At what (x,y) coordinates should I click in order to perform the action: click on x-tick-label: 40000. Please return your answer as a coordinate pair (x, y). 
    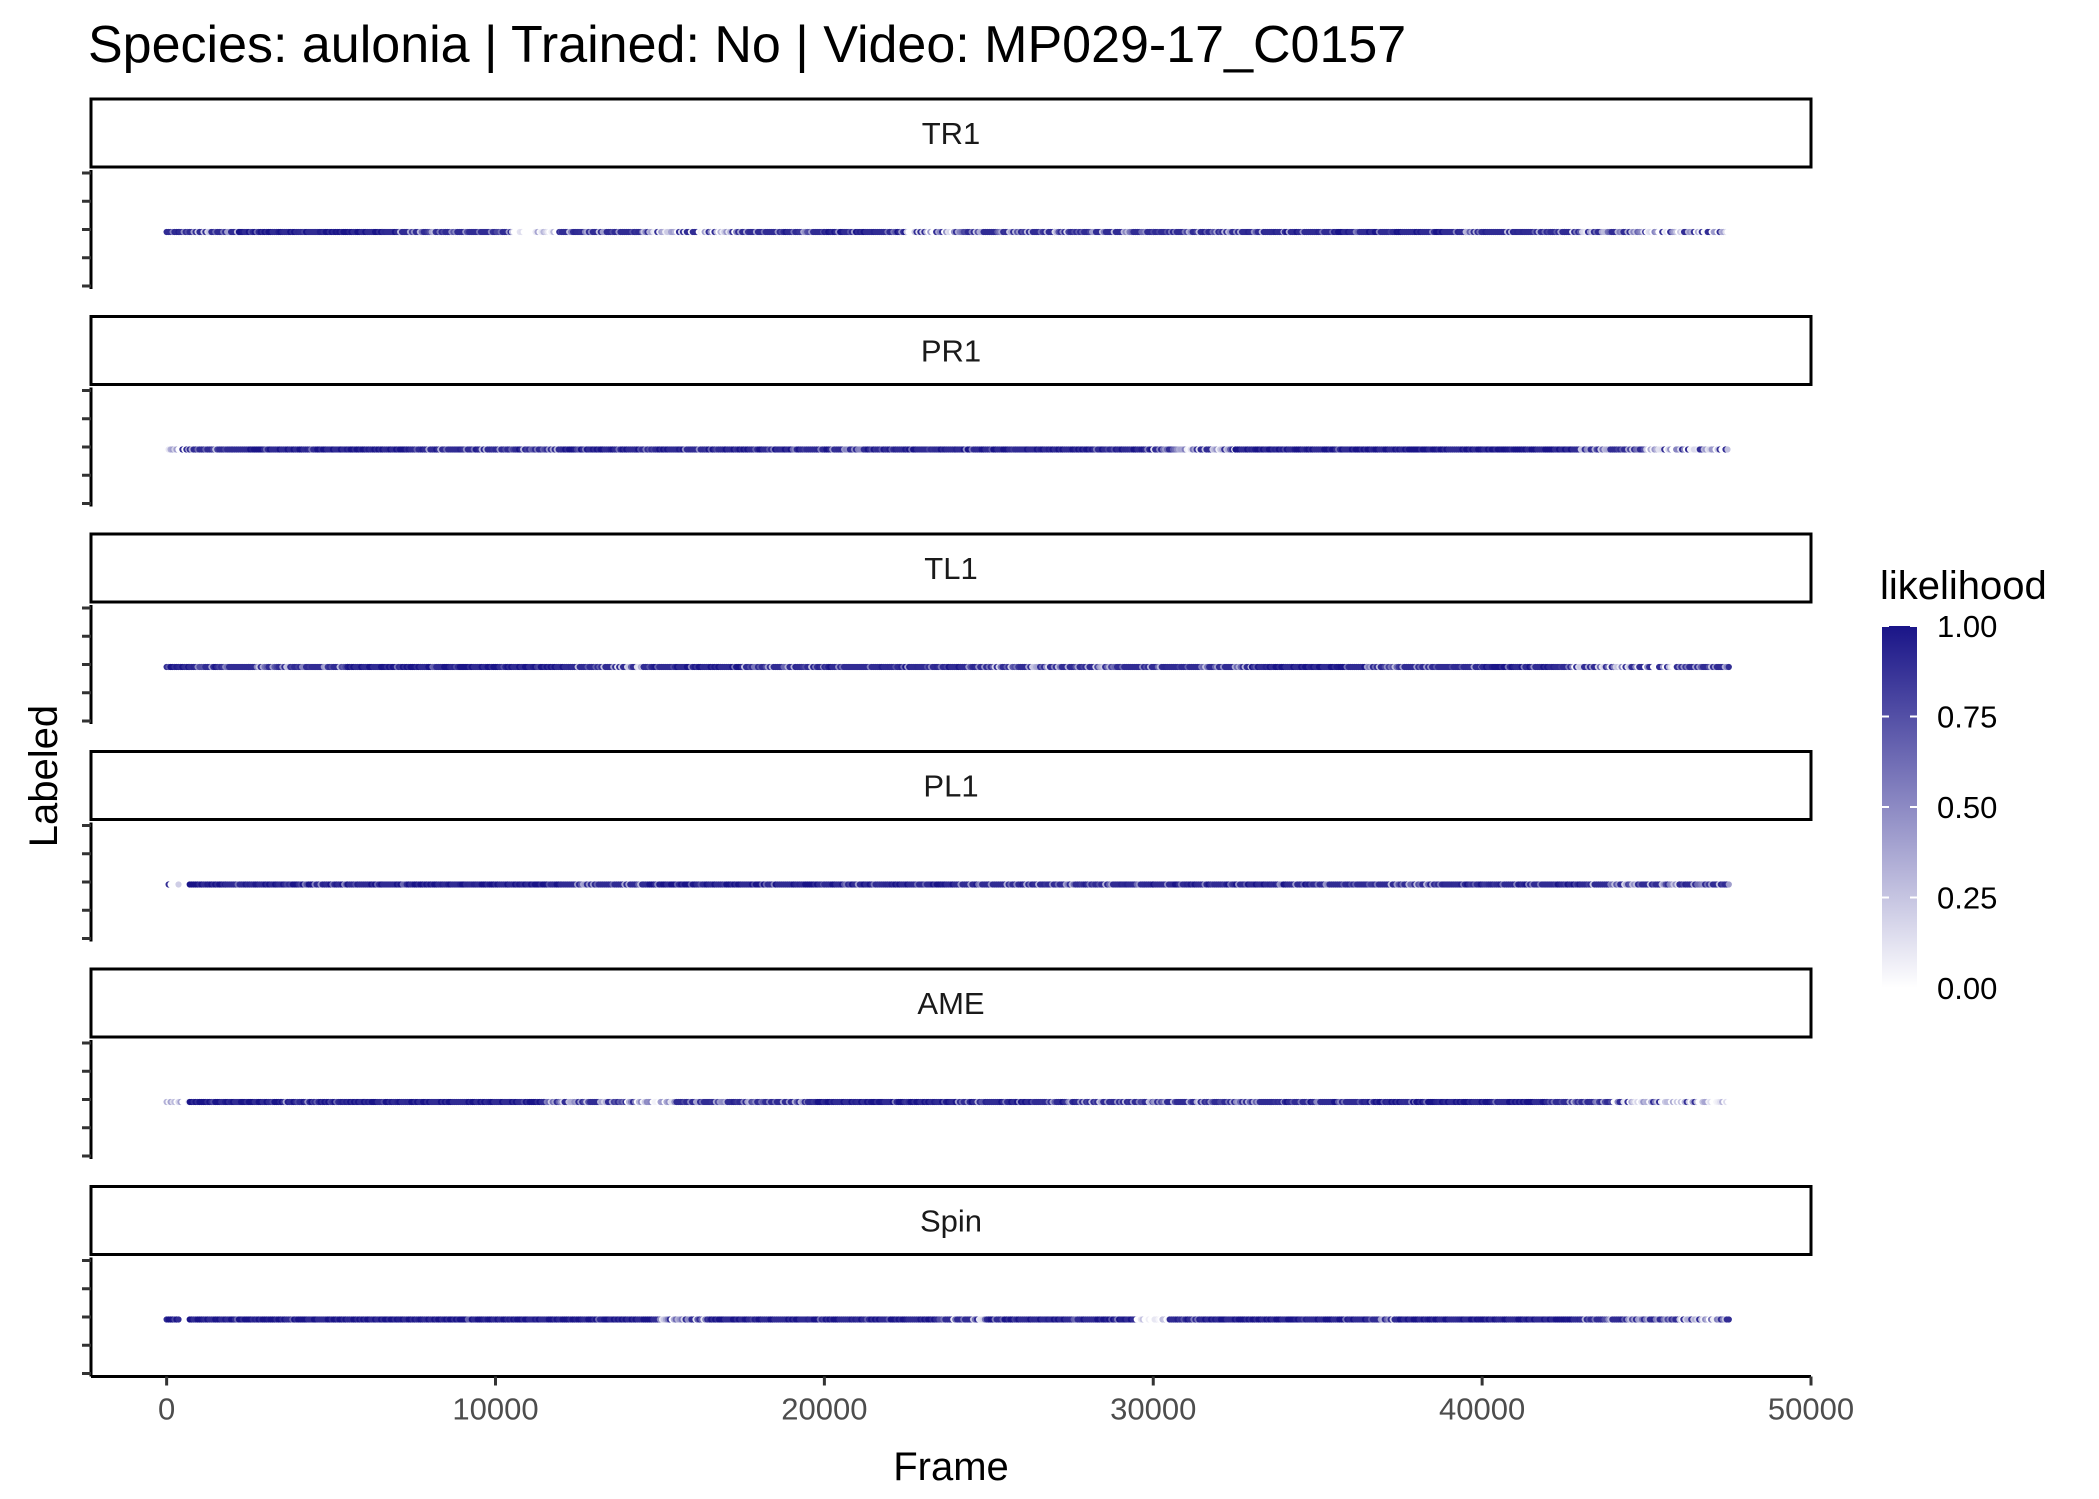
    Looking at the image, I should click on (1482, 1409).